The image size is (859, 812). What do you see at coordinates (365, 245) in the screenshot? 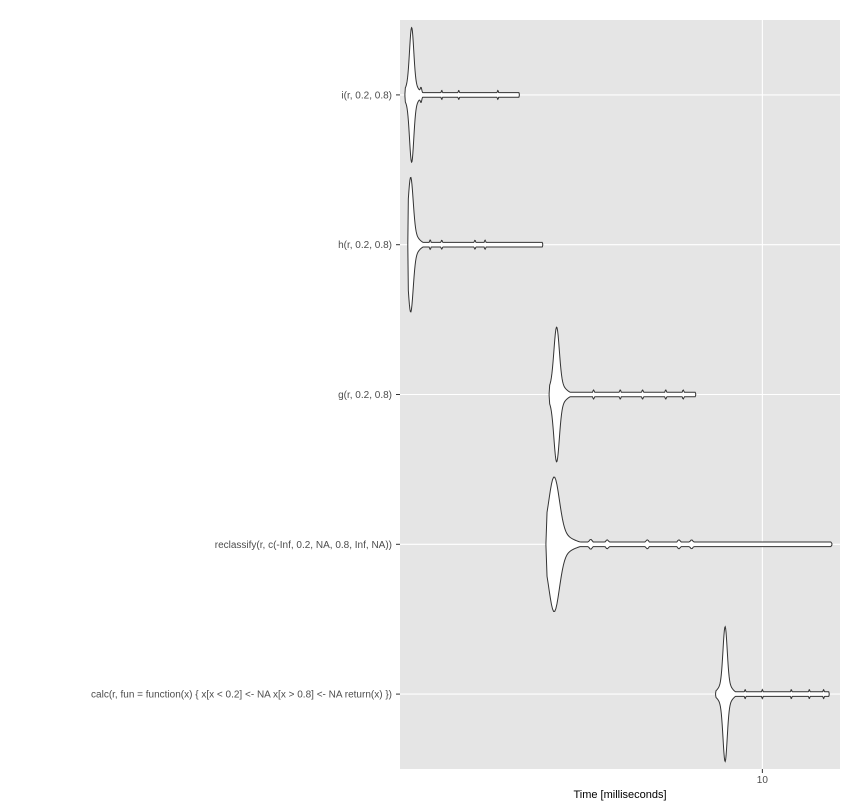
I see `y-tick-label: h(r, 0.2, 0.8)` at bounding box center [365, 245].